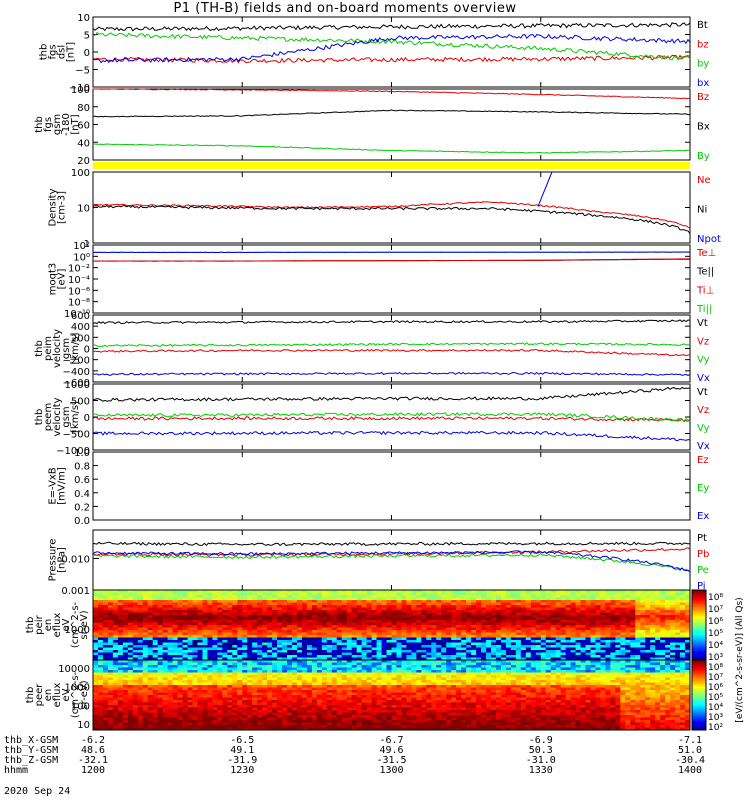 The image size is (750, 800). Describe the element at coordinates (699, 695) in the screenshot. I see `colorbar-frame` at that location.